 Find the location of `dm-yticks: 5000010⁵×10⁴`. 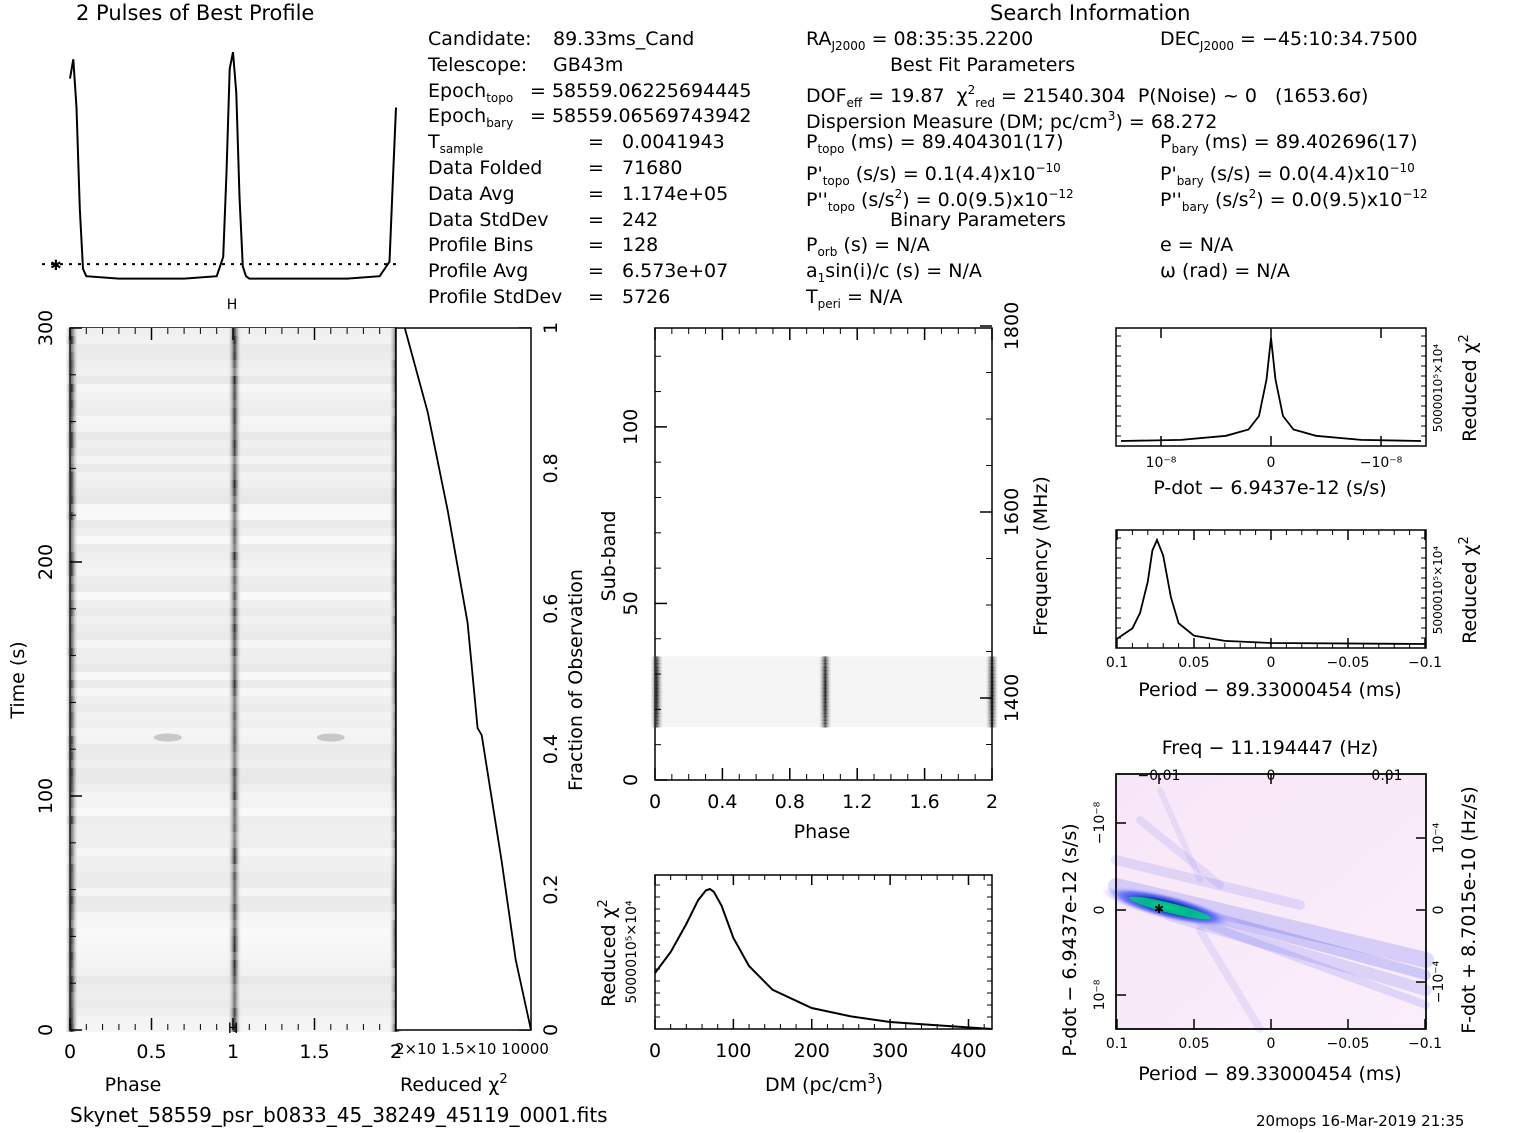

dm-yticks: 5000010⁵×10⁴ is located at coordinates (632, 952).